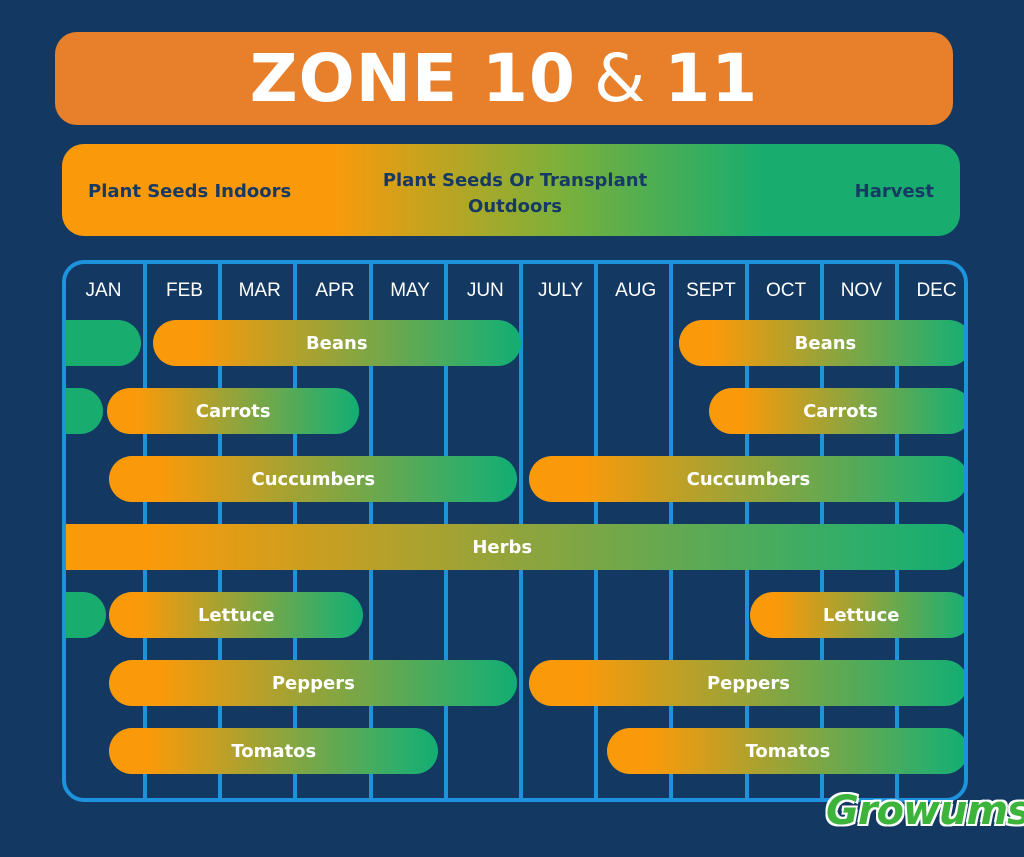 The height and width of the screenshot is (857, 1024). What do you see at coordinates (103, 290) in the screenshot?
I see `month-label-jan: JAN` at bounding box center [103, 290].